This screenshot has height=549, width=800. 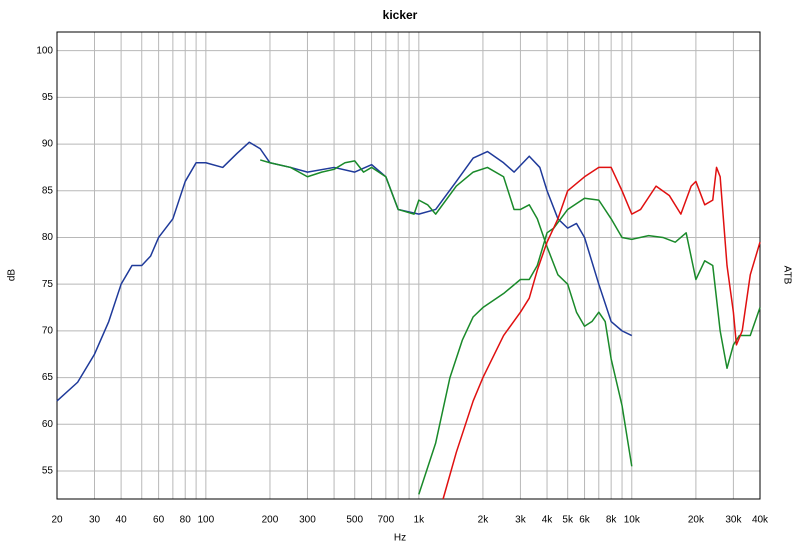 I want to click on x-tick-label: 100, so click(x=206, y=520).